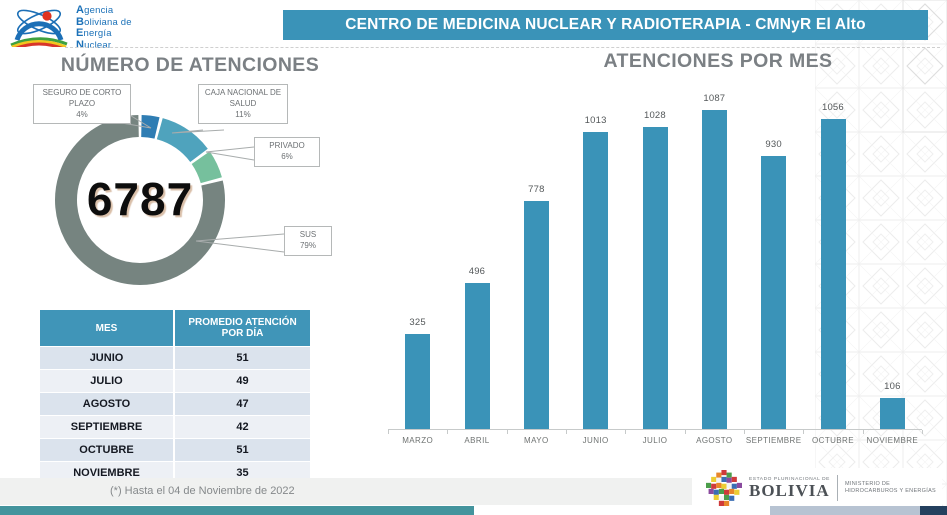 The image size is (947, 515). I want to click on donut-segment-seguro-de-corto-plazo, so click(150, 127).